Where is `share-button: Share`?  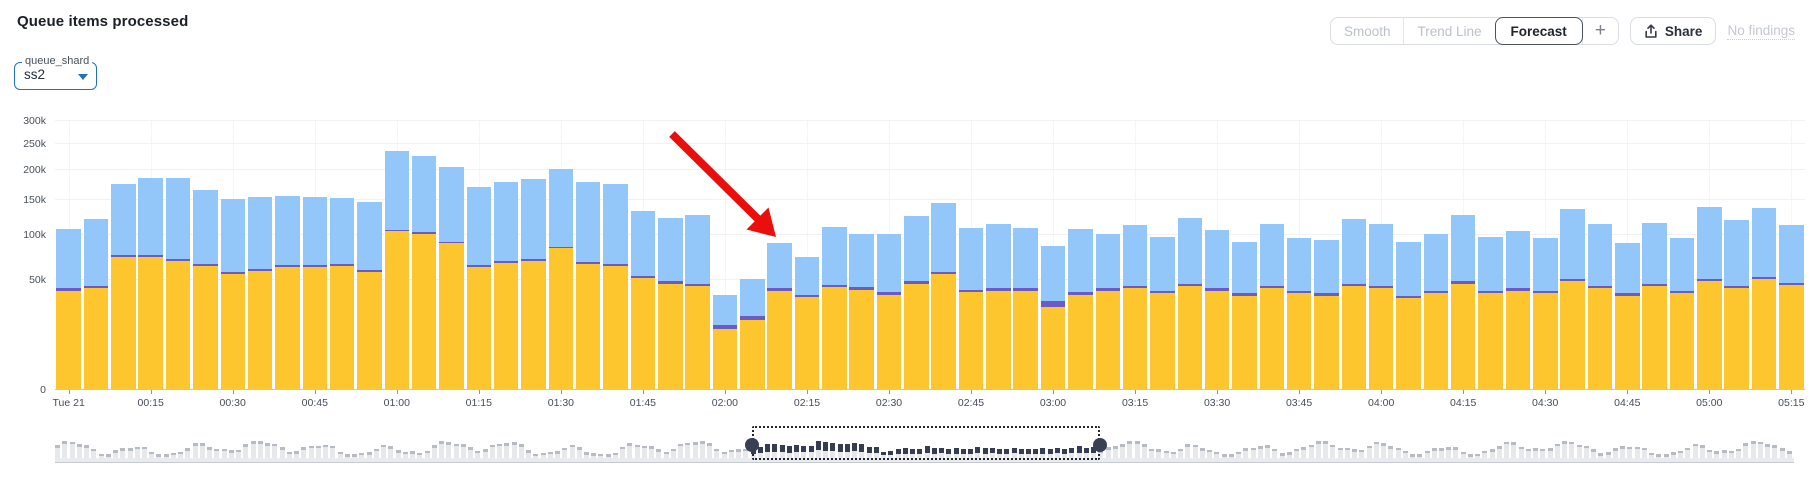 share-button: Share is located at coordinates (1673, 31).